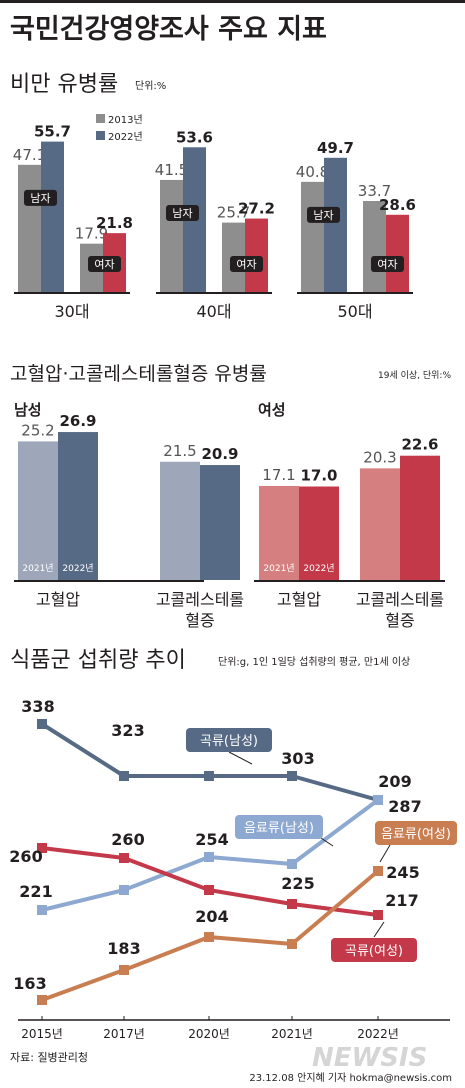  Describe the element at coordinates (28, 410) in the screenshot. I see `hyper-male-label: 남성` at that location.